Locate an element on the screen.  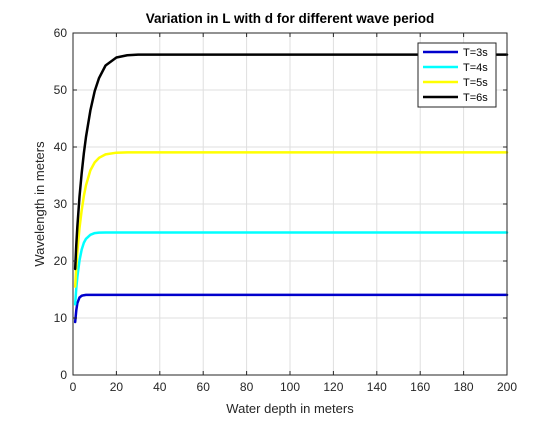
x-tick-label: 60 is located at coordinates (204, 387).